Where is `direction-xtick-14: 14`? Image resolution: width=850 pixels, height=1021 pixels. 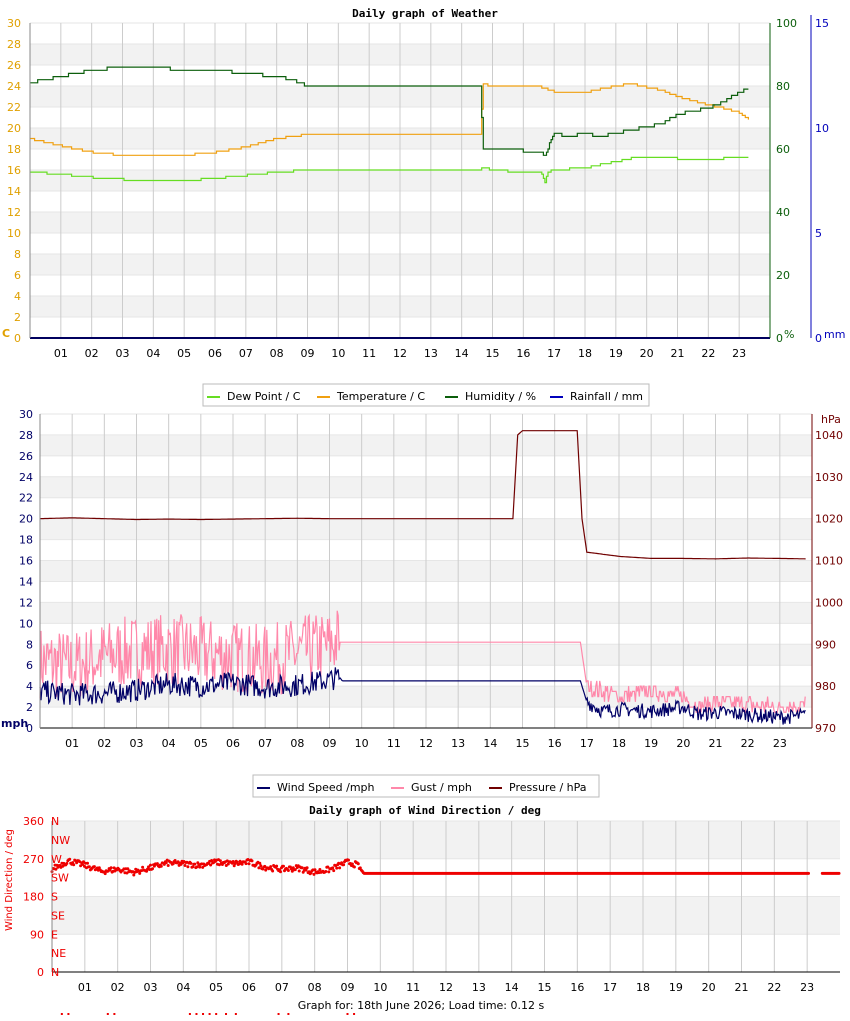
direction-xtick-14: 14 is located at coordinates (512, 987).